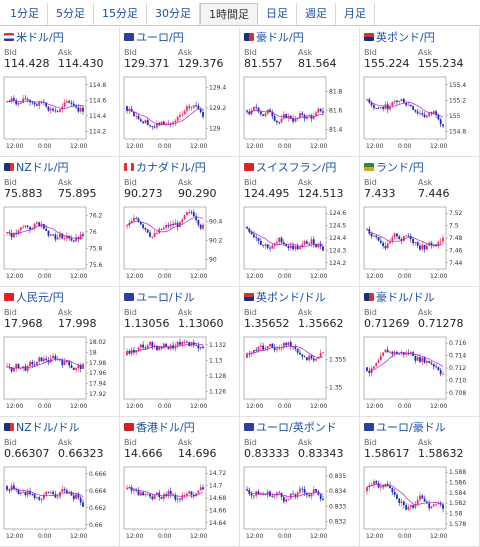 This screenshot has width=480, height=547. I want to click on pair-name: 英ポンド/円, so click(405, 37).